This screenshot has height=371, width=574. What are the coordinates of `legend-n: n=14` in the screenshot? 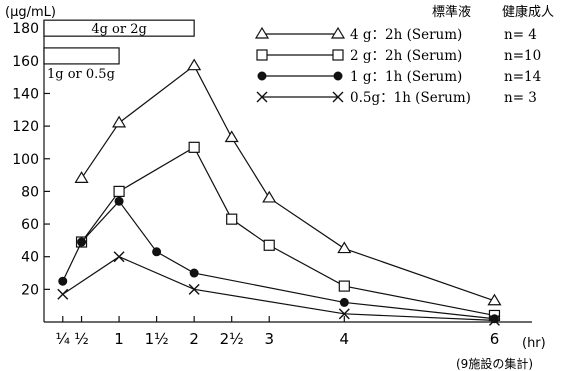 It's located at (522, 77).